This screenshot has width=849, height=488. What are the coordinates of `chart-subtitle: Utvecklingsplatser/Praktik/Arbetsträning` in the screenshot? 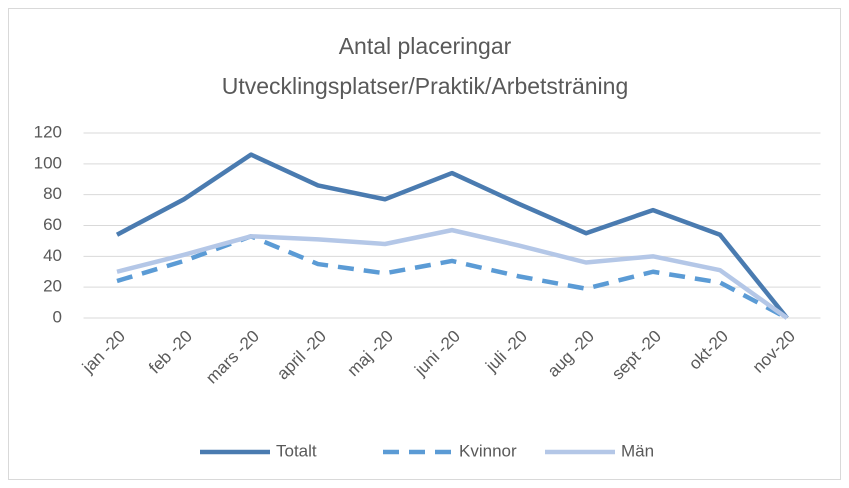 It's located at (425, 86).